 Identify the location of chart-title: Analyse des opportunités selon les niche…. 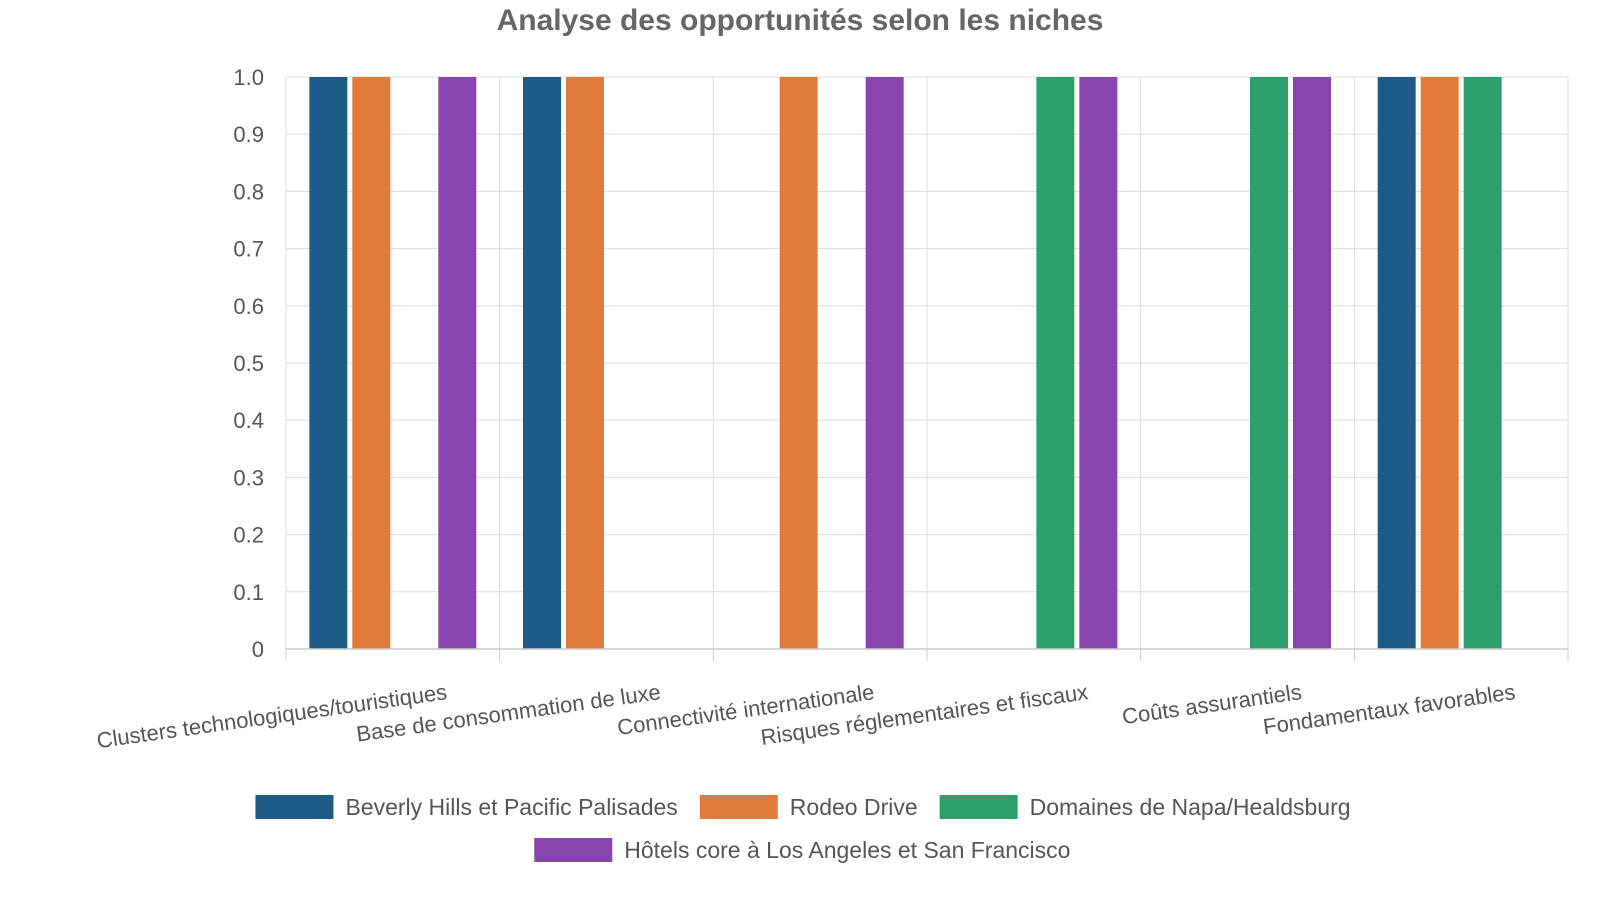
(800, 20).